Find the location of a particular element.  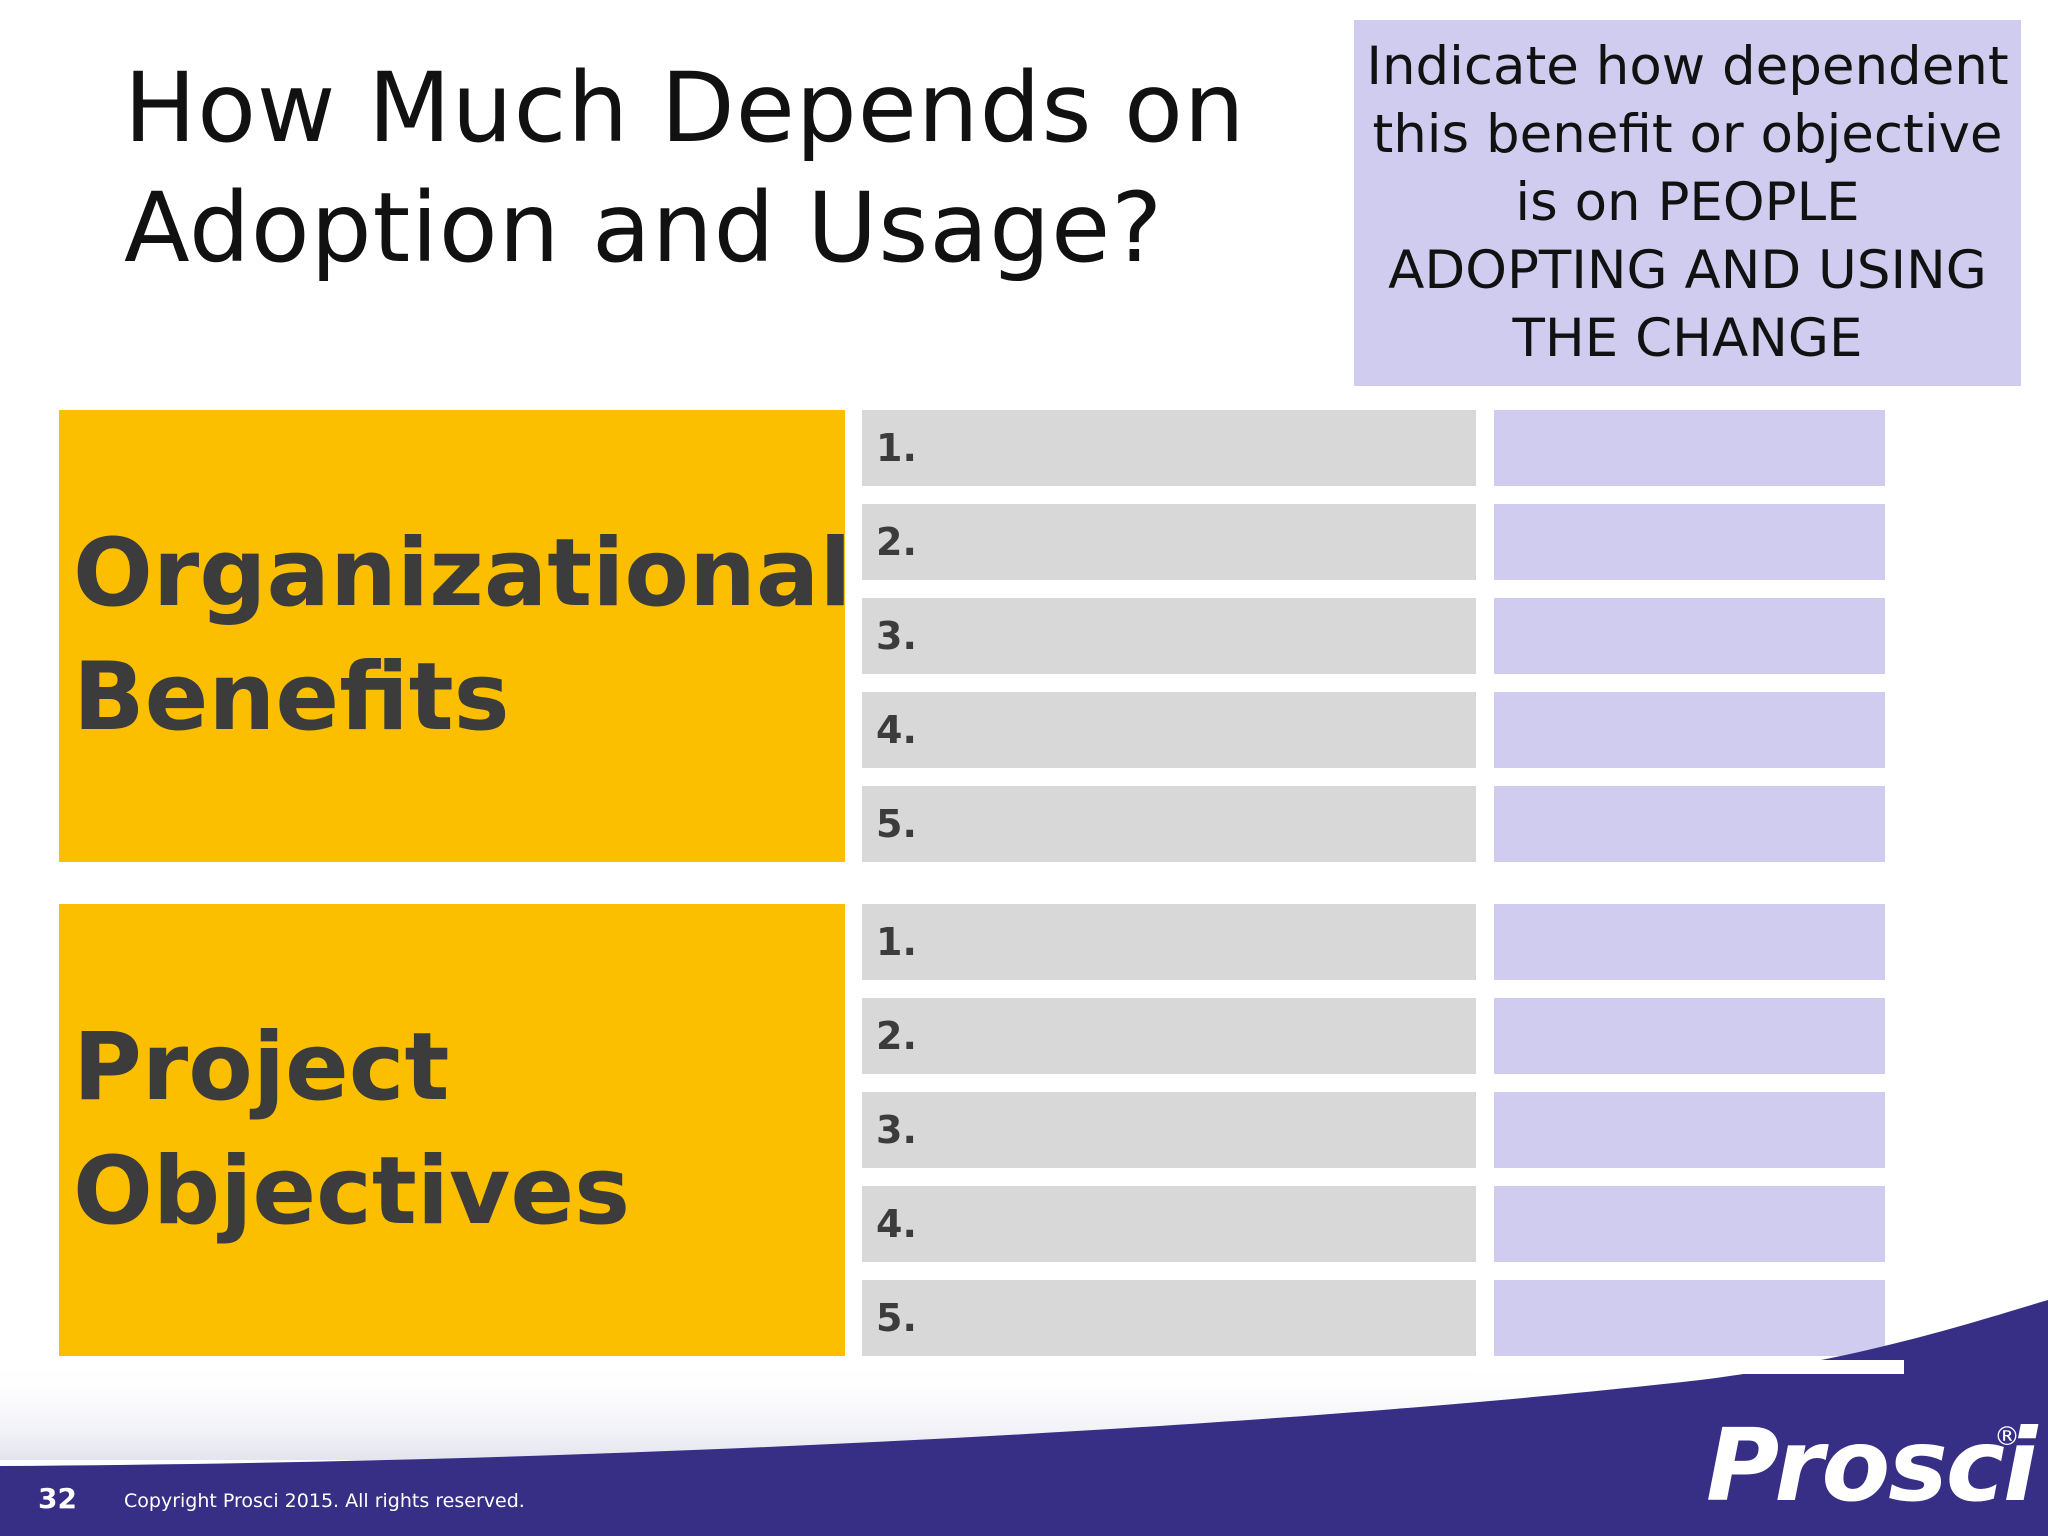

objective-item-4: 4. is located at coordinates (1169, 1224).